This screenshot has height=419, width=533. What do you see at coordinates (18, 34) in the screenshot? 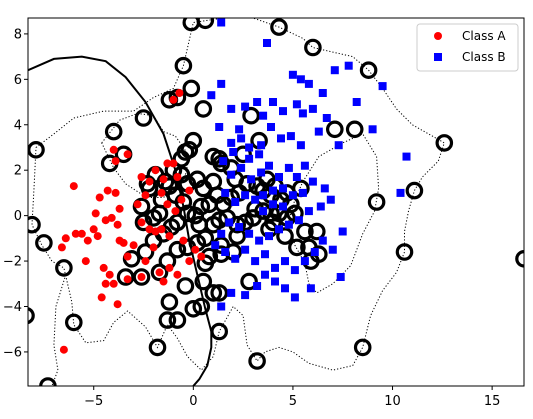
I see `y-tick-label-7: 8` at bounding box center [18, 34].